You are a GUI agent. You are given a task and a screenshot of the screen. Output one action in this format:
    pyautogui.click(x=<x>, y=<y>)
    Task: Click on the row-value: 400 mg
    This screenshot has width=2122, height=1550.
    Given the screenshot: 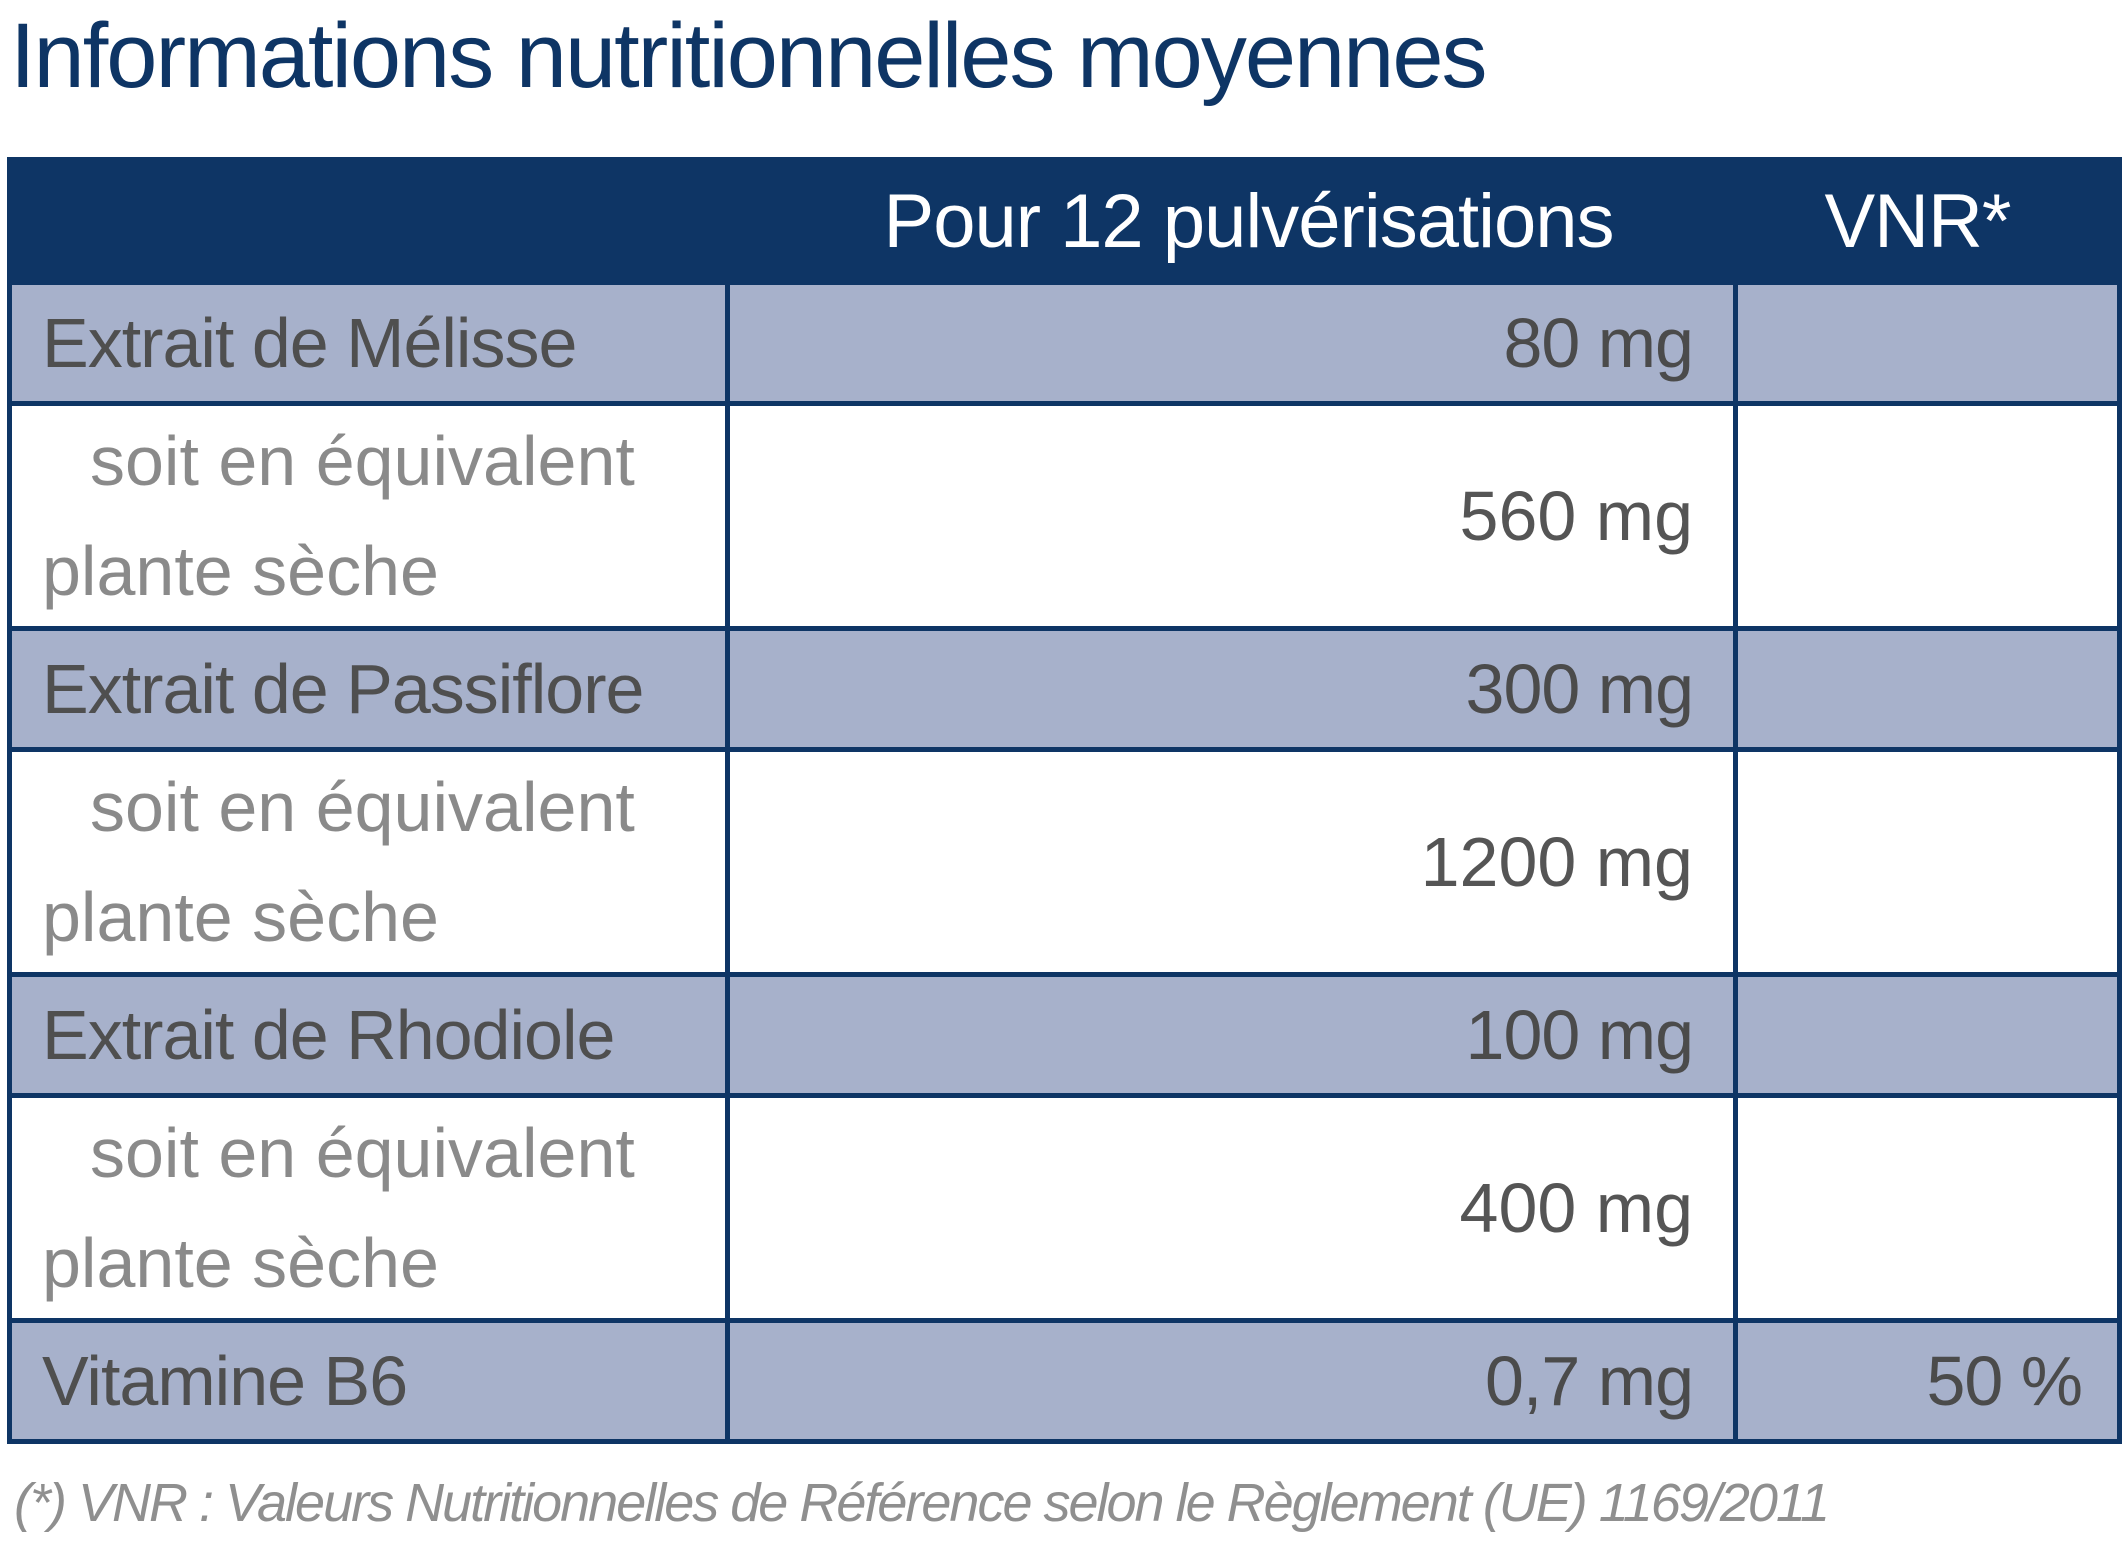 What is the action you would take?
    pyautogui.click(x=1231, y=1208)
    